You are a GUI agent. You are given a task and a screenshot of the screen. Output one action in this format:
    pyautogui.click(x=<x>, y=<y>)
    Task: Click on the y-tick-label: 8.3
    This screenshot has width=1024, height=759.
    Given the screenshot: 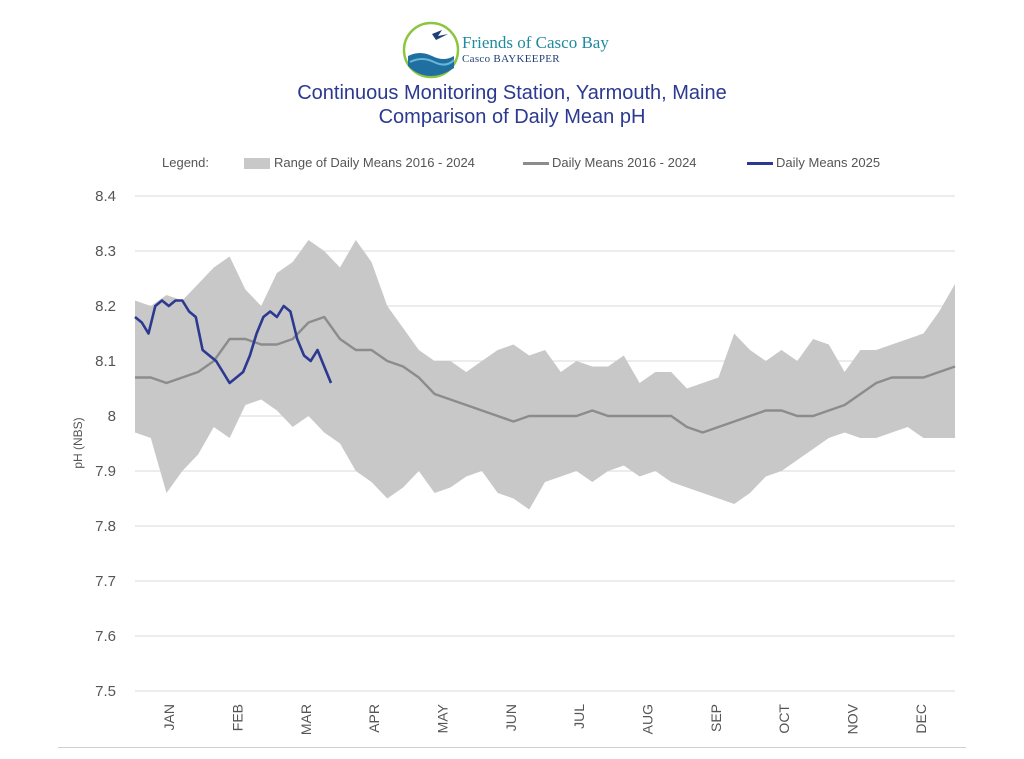 What is the action you would take?
    pyautogui.click(x=105, y=251)
    